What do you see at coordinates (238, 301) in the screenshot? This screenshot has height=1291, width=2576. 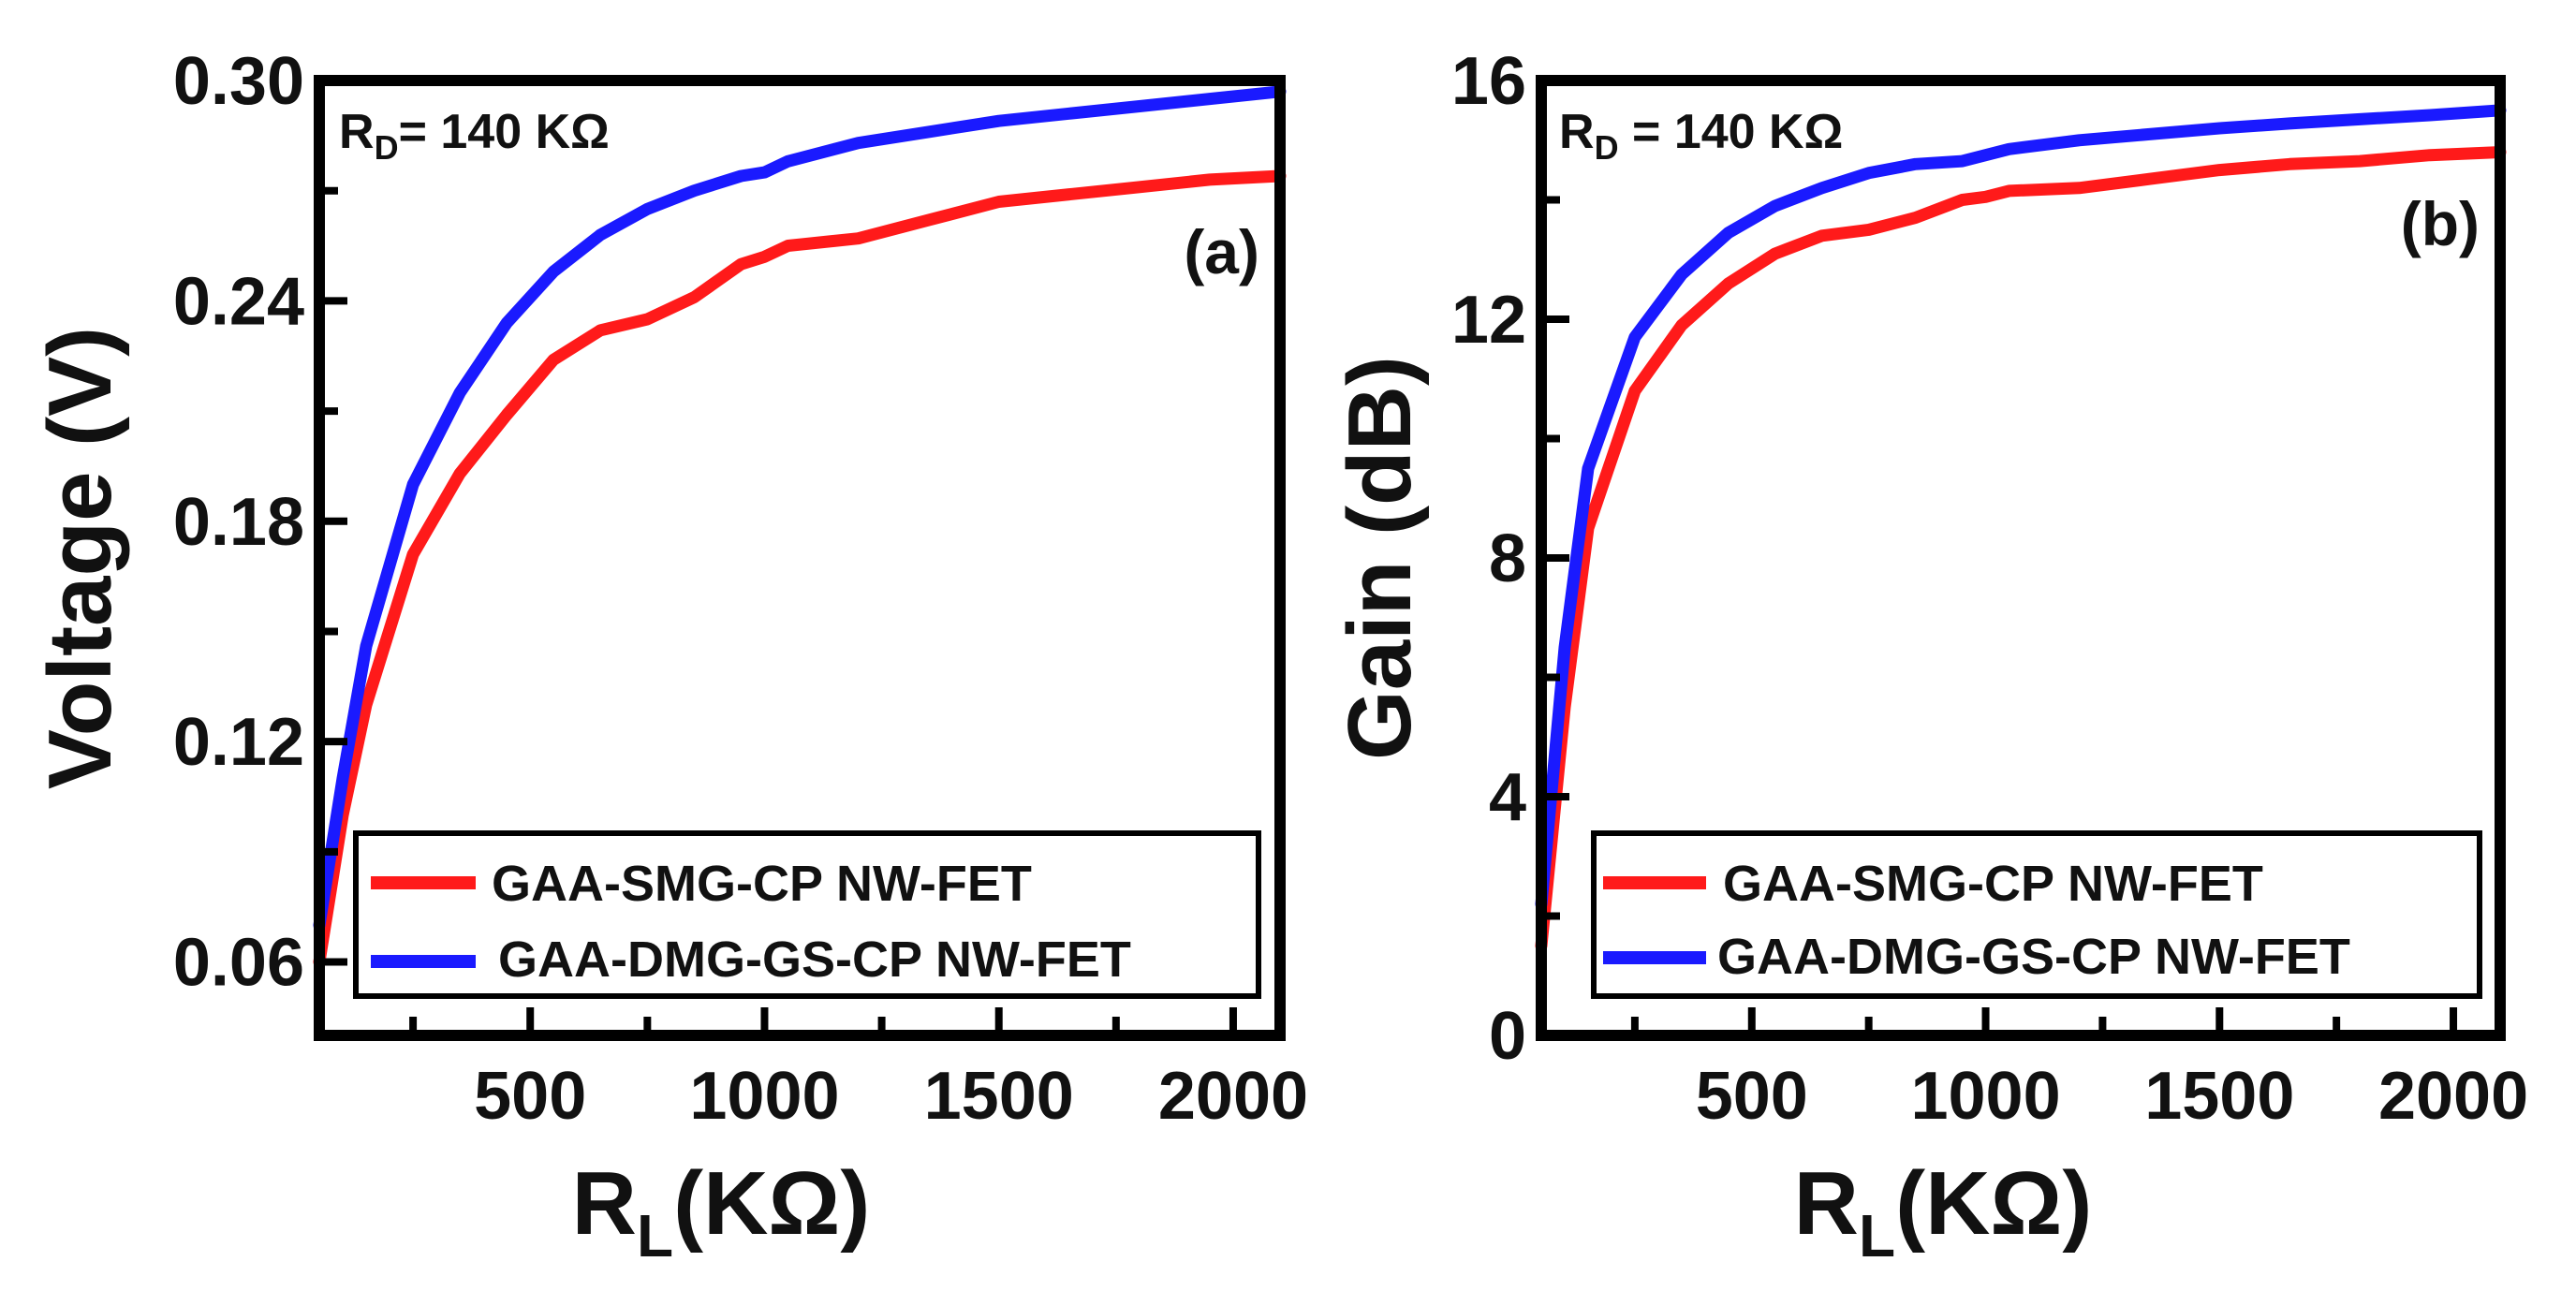 I see `y-tick-label-a-3: 0.24` at bounding box center [238, 301].